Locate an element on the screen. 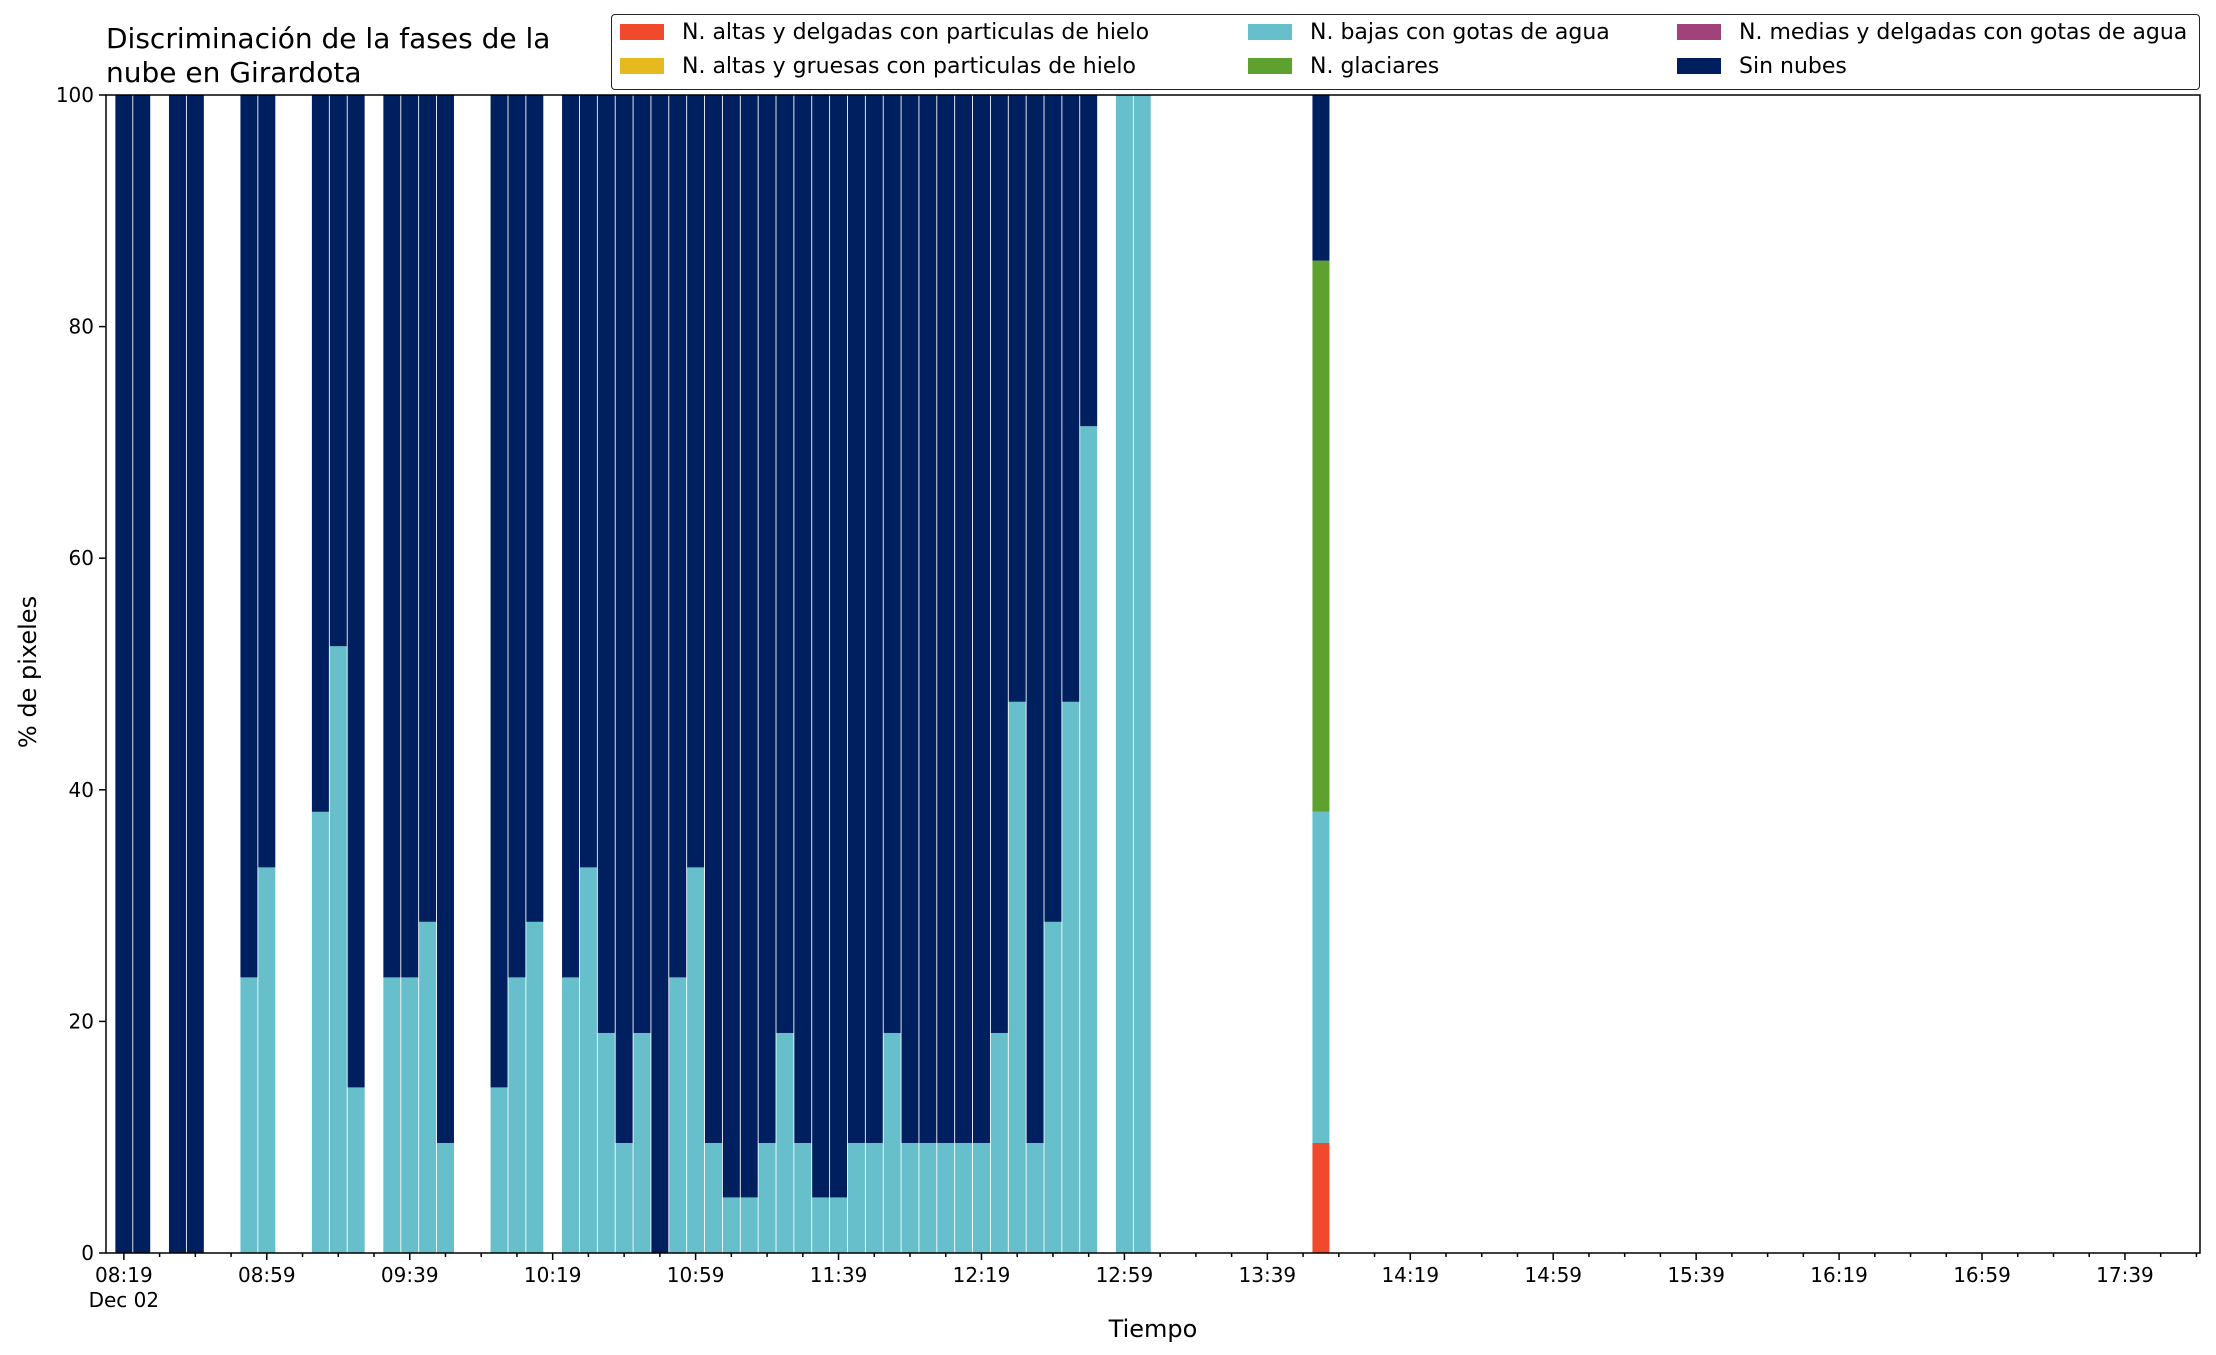 This screenshot has height=1355, width=2216. legend-item-bajas-gotas: N. bajas con gotas de agua is located at coordinates (1429, 32).